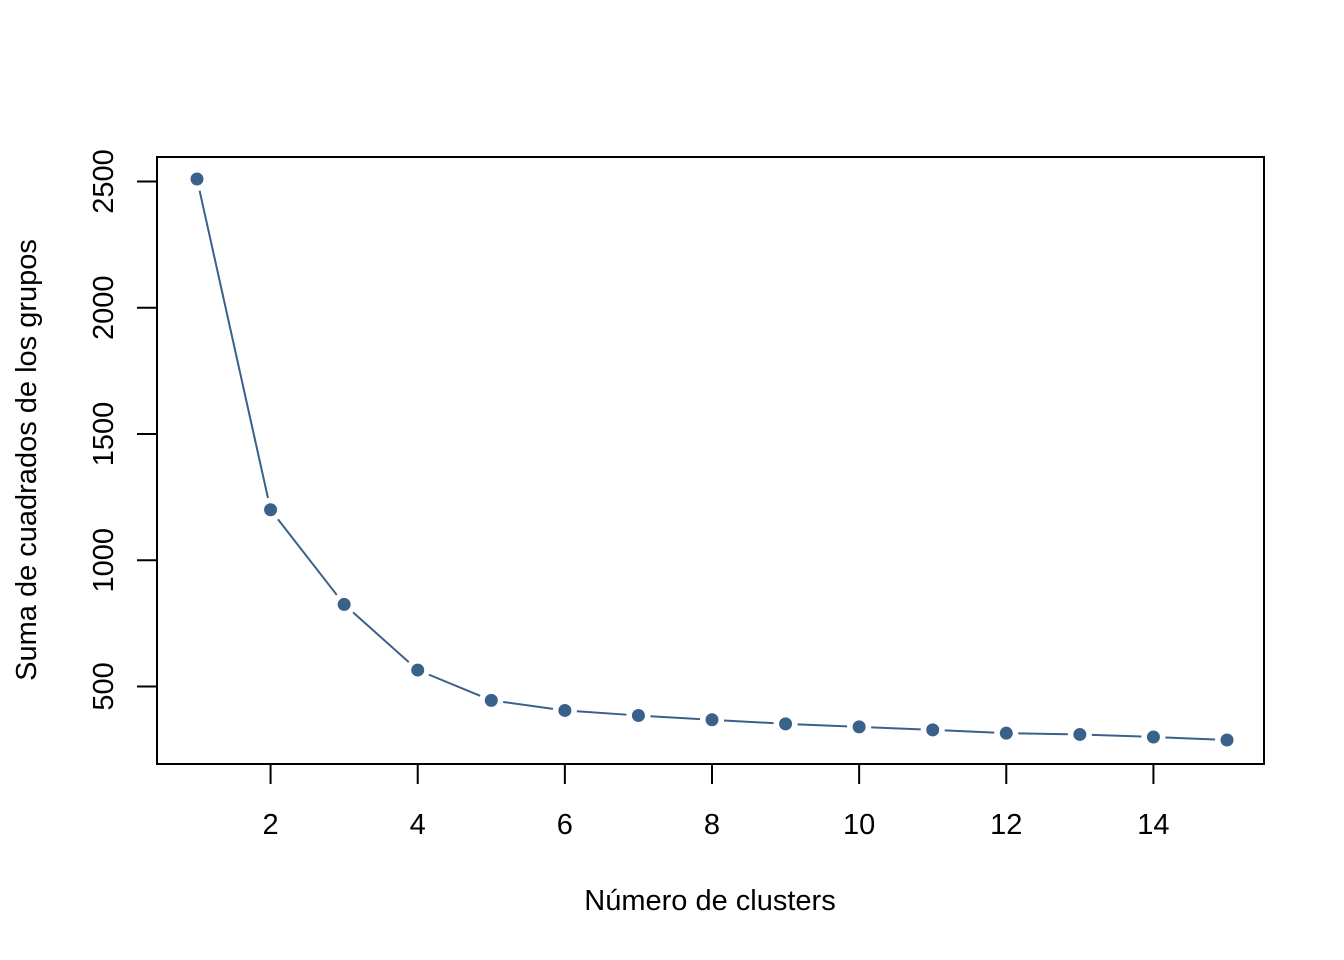  I want to click on x-tick-label: 6, so click(565, 825).